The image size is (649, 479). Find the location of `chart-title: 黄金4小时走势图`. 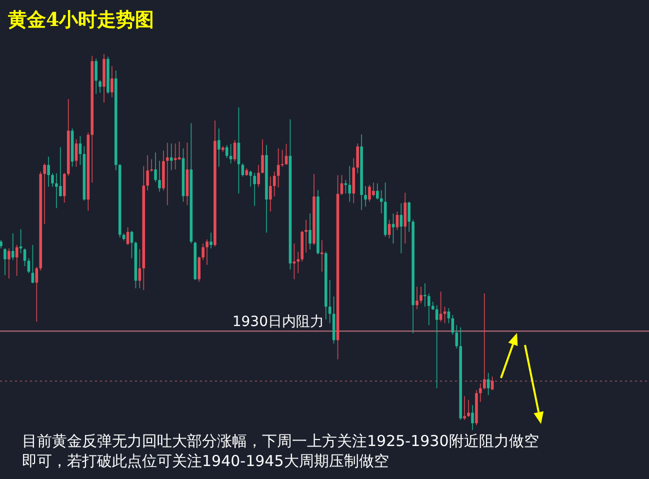

chart-title: 黄金4小时走势图 is located at coordinates (80, 20).